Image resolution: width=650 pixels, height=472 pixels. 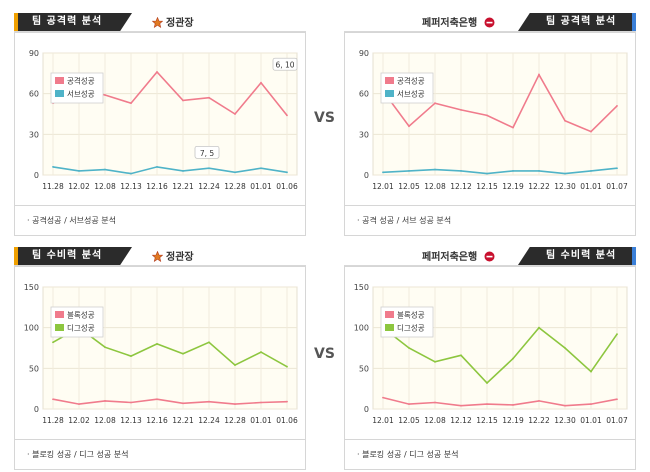 What do you see at coordinates (324, 118) in the screenshot?
I see `vs-label: VS` at bounding box center [324, 118].